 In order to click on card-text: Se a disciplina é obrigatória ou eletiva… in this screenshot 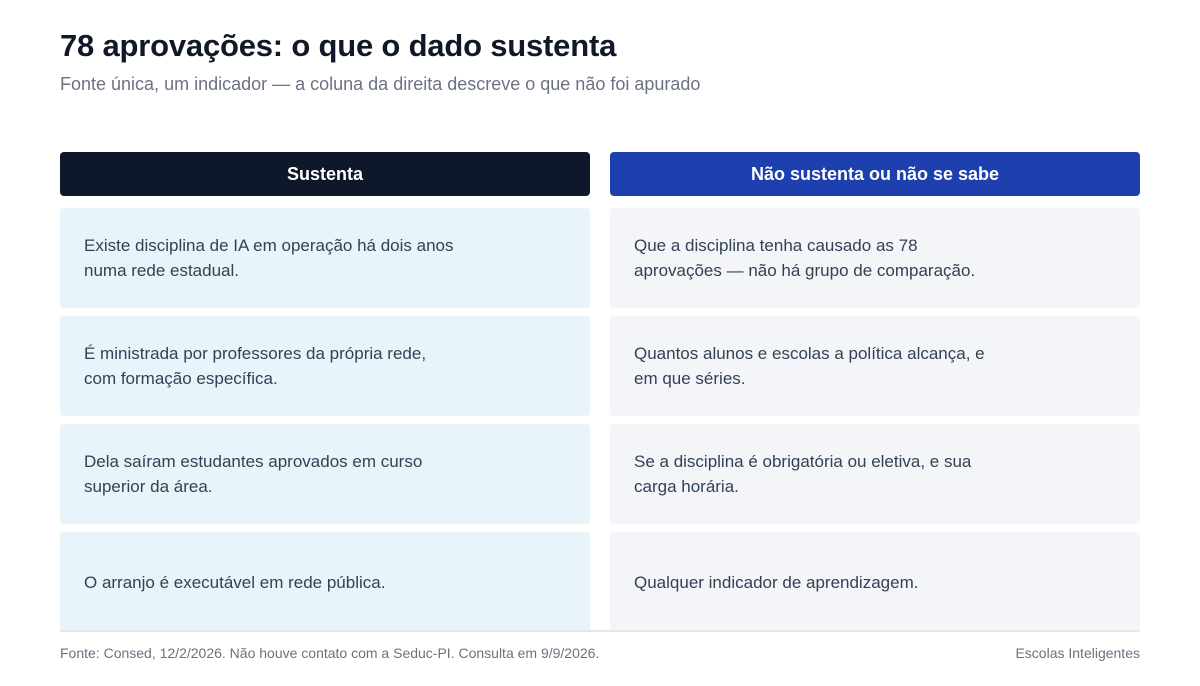, I will do `click(803, 474)`.